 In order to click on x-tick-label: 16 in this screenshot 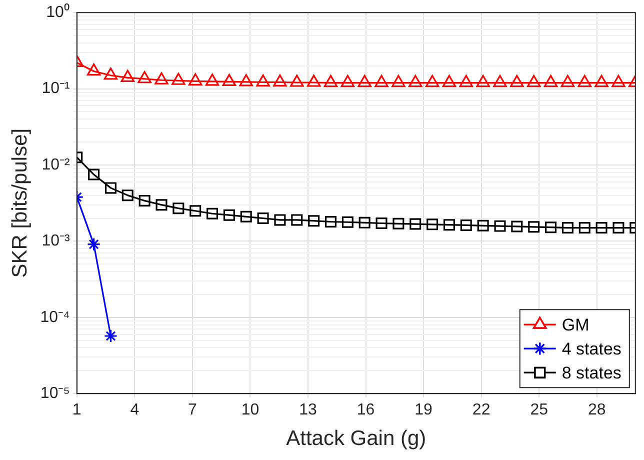, I will do `click(365, 410)`.